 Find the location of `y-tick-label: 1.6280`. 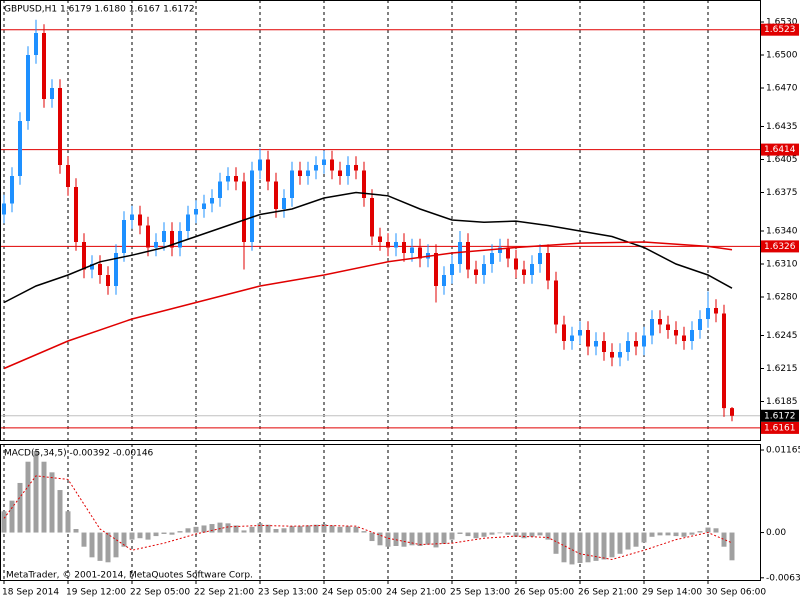

y-tick-label: 1.6280 is located at coordinates (782, 298).